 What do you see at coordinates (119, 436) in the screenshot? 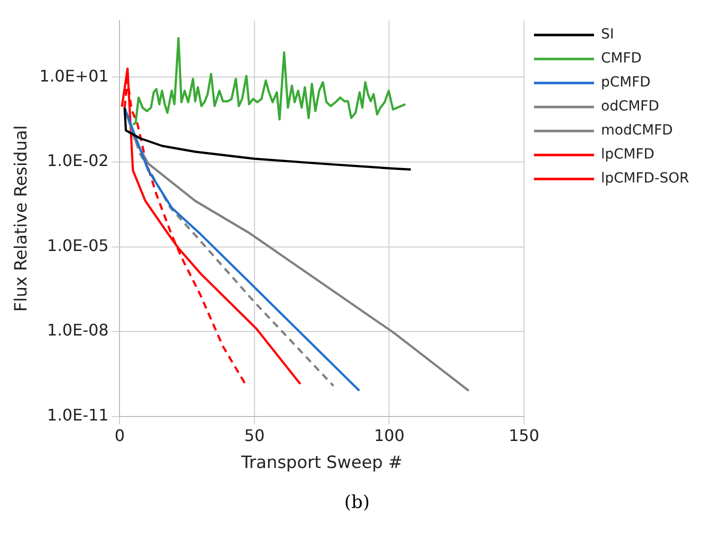
I see `x-tick-label: 0` at bounding box center [119, 436].